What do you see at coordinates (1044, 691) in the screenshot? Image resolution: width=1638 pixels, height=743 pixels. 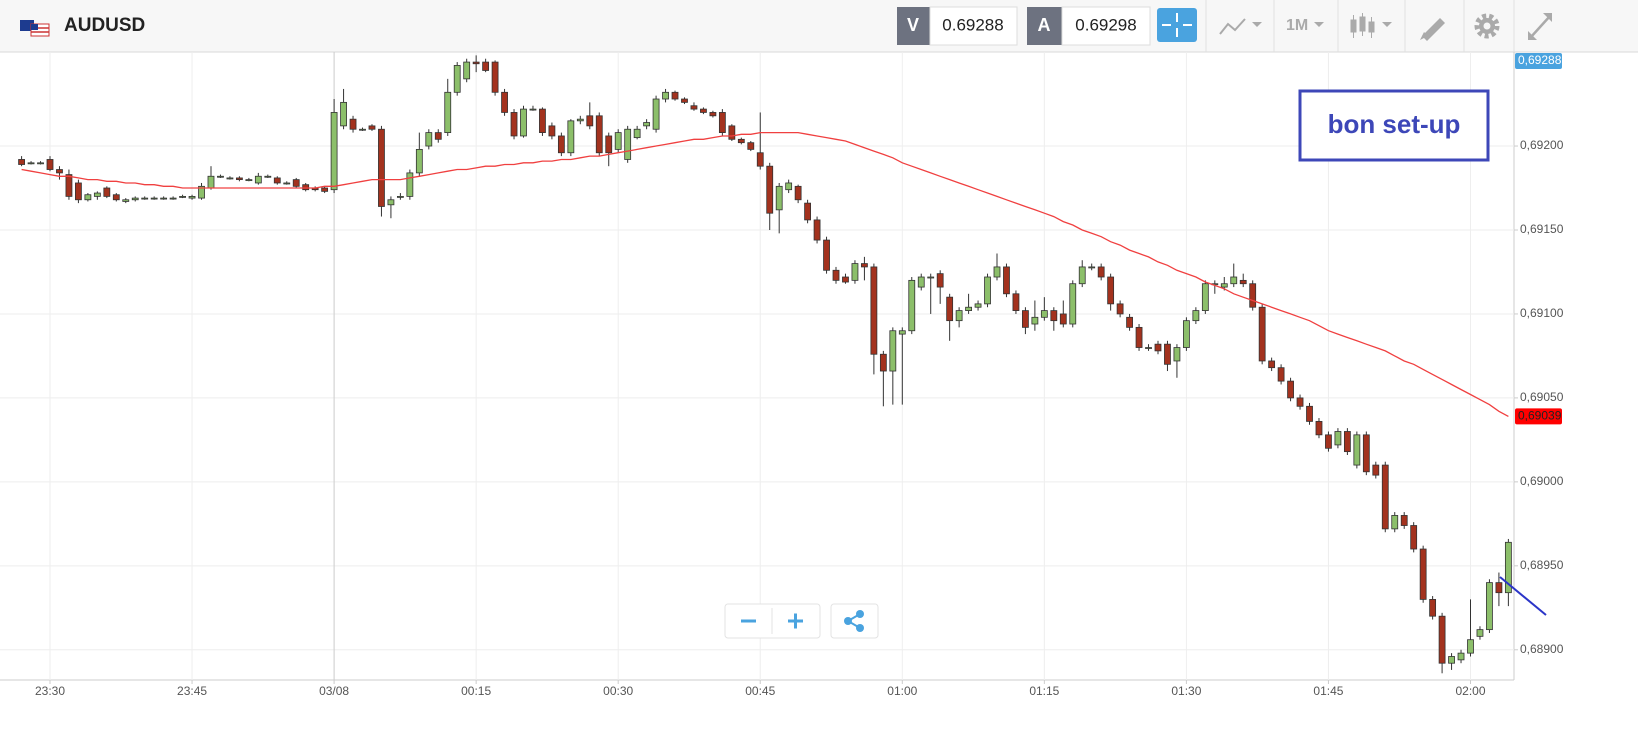 I see `x-tick-label: 01:15` at bounding box center [1044, 691].